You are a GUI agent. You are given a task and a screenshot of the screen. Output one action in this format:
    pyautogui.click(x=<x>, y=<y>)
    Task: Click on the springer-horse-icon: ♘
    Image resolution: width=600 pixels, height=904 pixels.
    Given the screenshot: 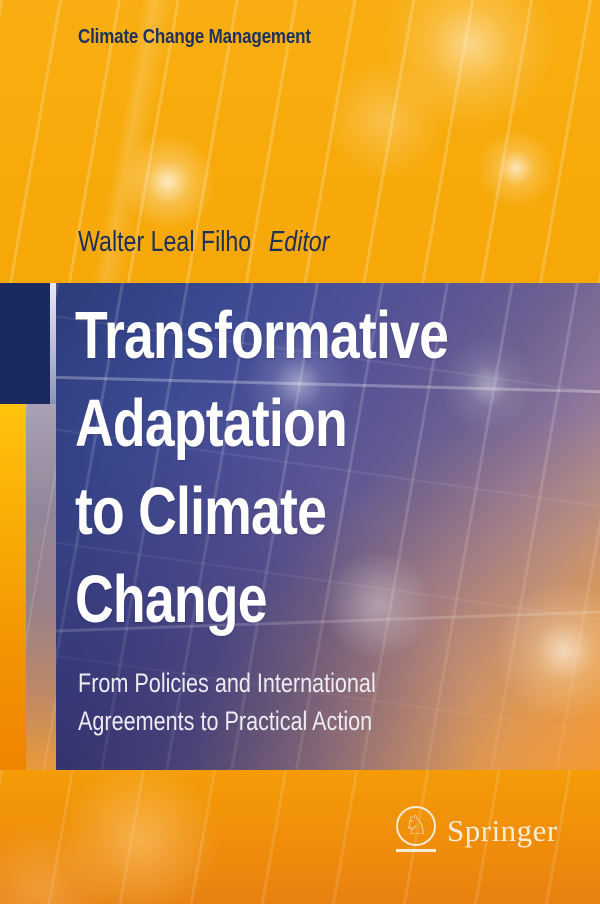 What is the action you would take?
    pyautogui.click(x=416, y=829)
    